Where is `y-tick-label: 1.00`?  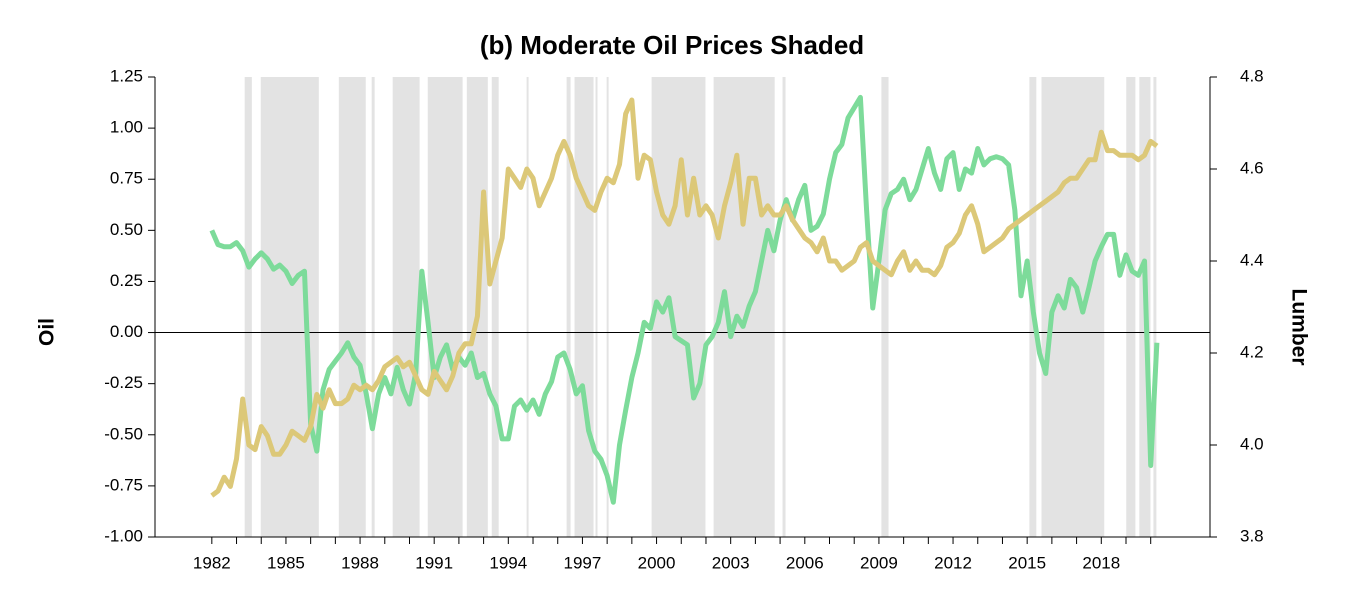
y-tick-label: 1.00 is located at coordinates (126, 127).